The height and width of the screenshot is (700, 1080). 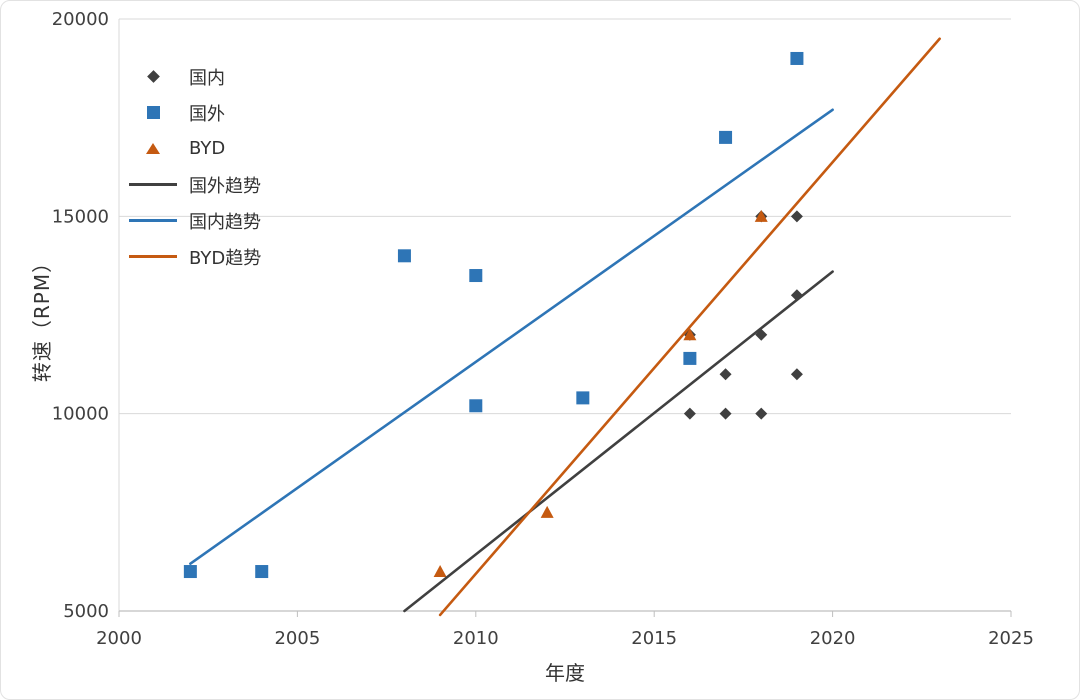 I want to click on legend-label-domestic: 国内, so click(x=207, y=78).